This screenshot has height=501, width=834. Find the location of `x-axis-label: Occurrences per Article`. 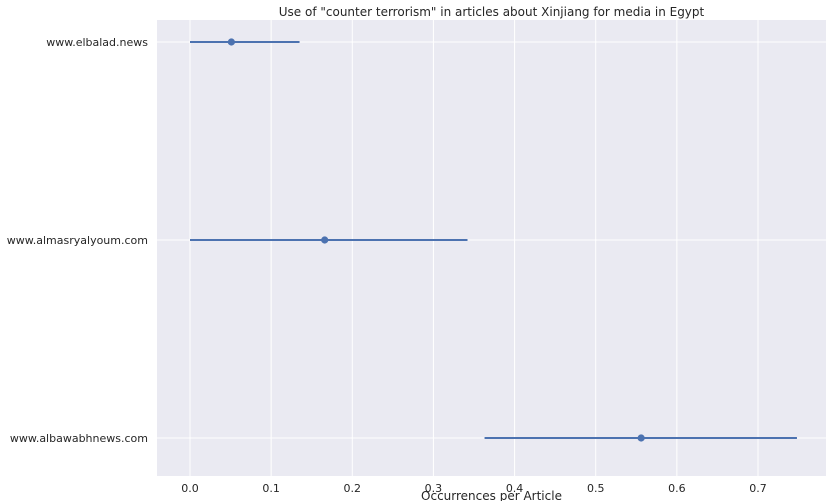

x-axis-label: Occurrences per Article is located at coordinates (491, 495).